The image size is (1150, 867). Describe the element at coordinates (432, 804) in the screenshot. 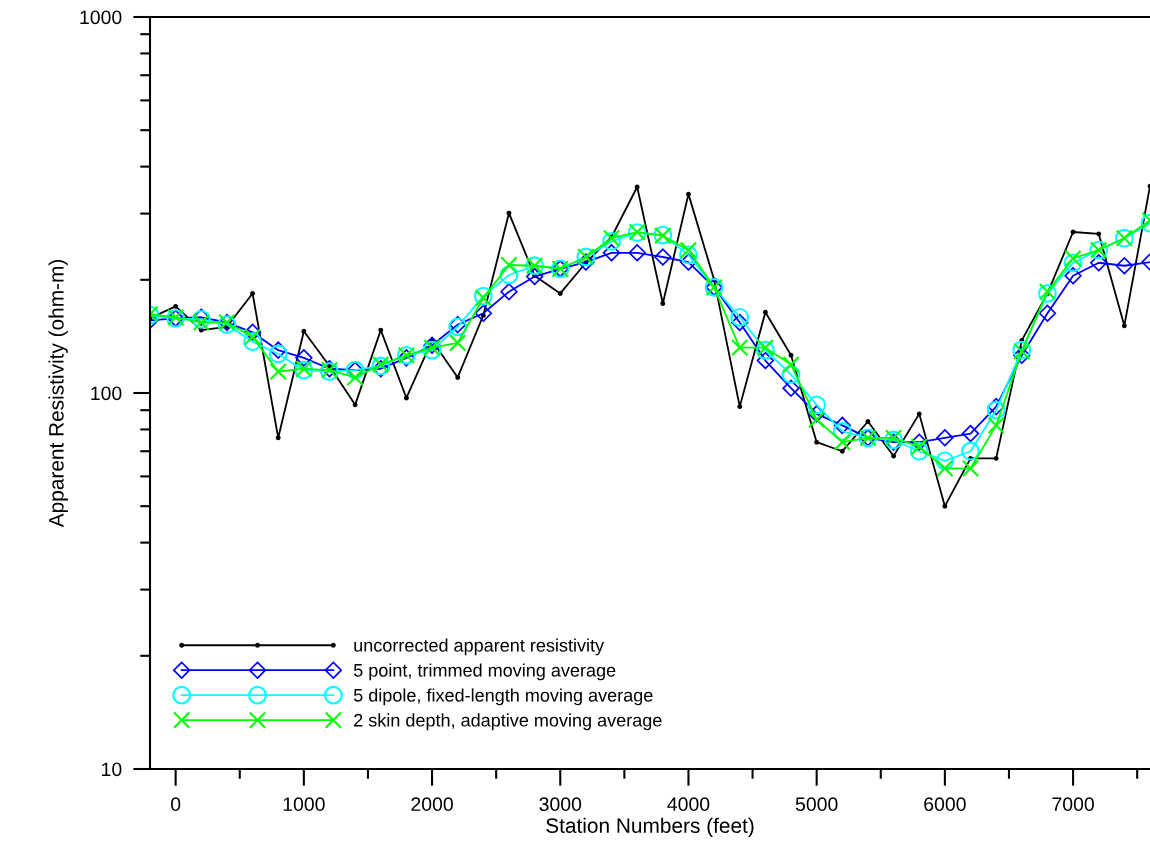

I see `x-tick-label: 2000` at that location.